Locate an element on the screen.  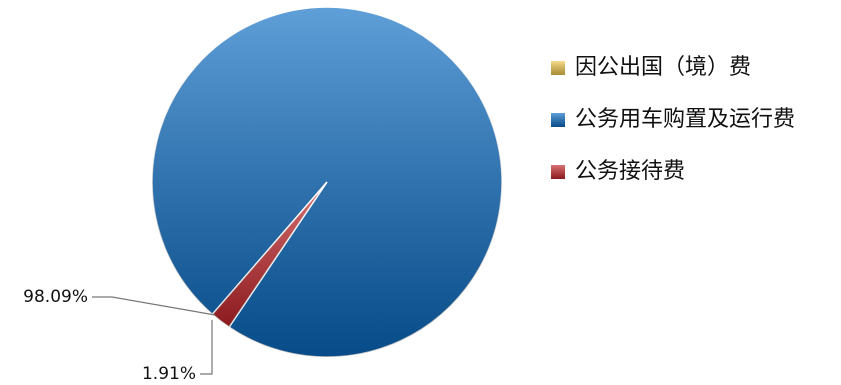
data-label: 98.09% is located at coordinates (55, 297).